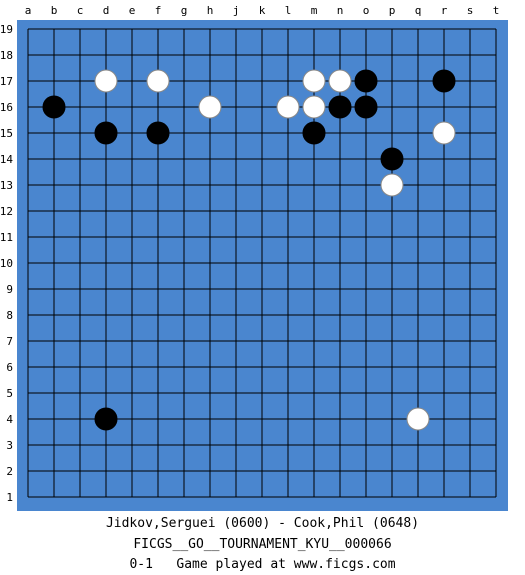 This screenshot has height=575, width=525. What do you see at coordinates (9, 289) in the screenshot?
I see `row-label-9: 9` at bounding box center [9, 289].